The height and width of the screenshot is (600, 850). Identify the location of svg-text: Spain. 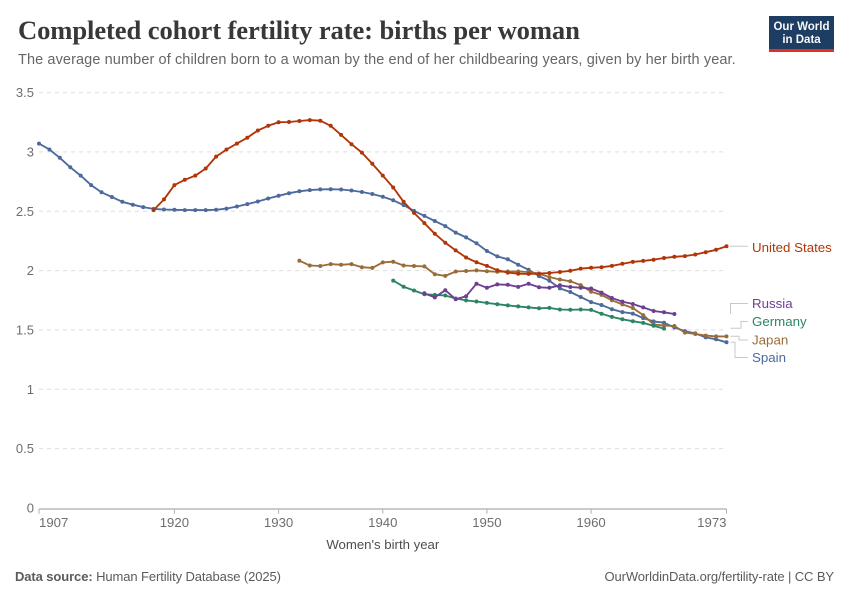
(769, 357).